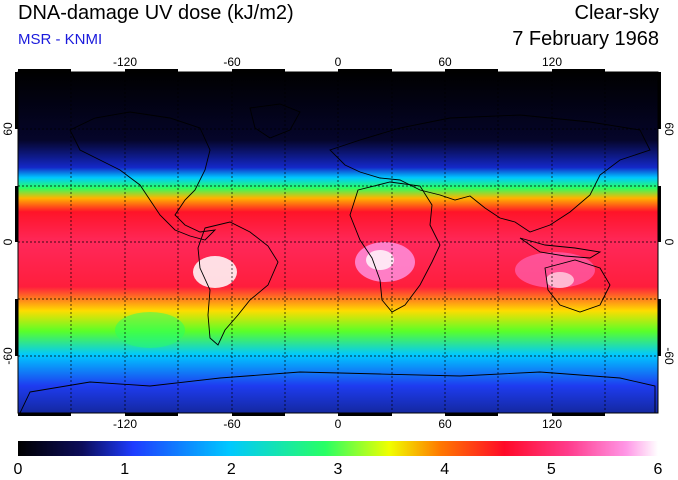 The height and width of the screenshot is (480, 678). I want to click on maritime-asia-outline, so click(560, 248).